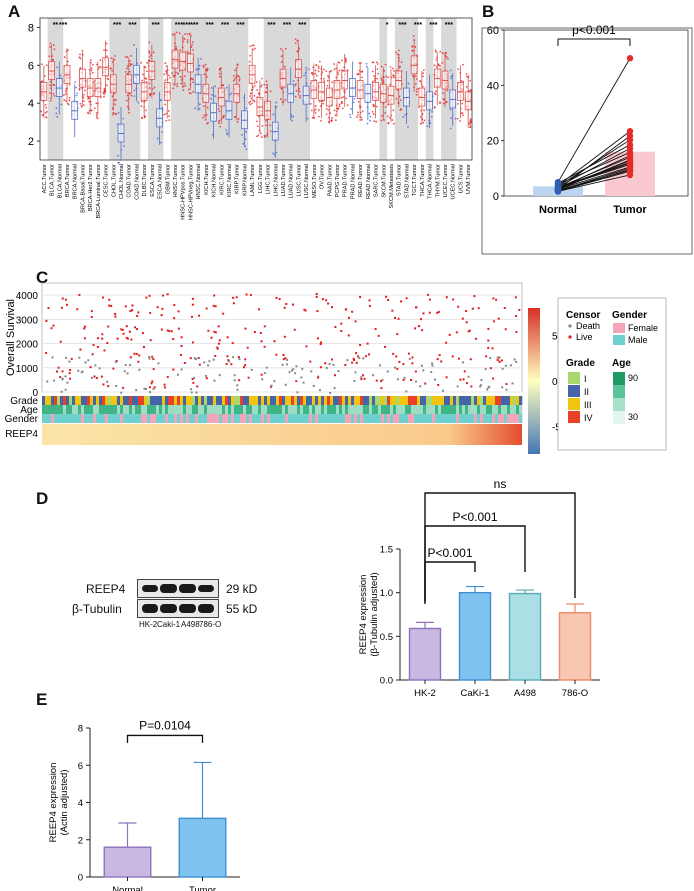 The image size is (694, 891). Describe the element at coordinates (338, 180) in the screenshot. I see `x-tick-label: PCPG.Tumor` at that location.